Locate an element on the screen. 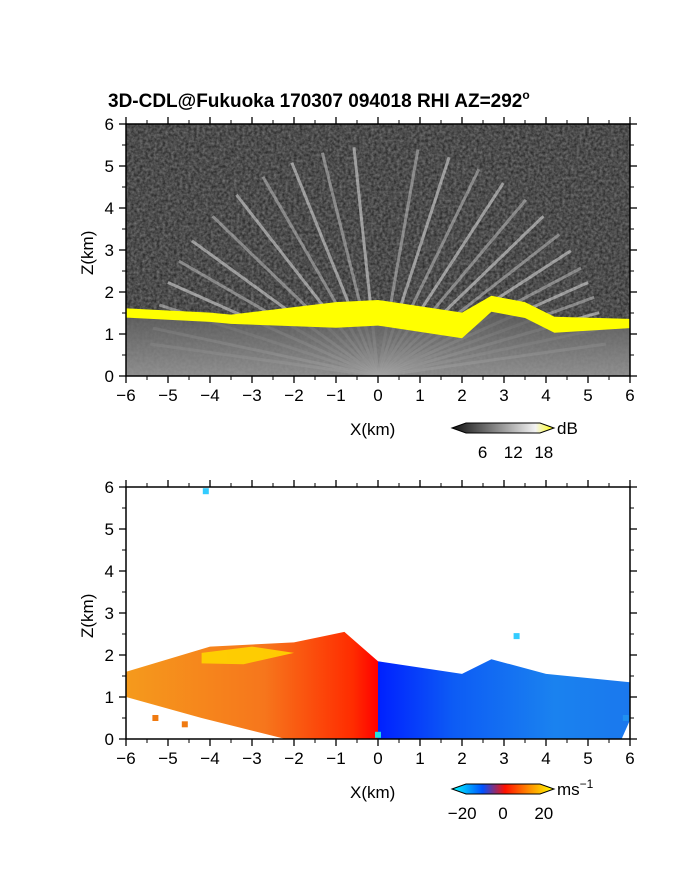 The image size is (680, 880). colorbar-backscatter: 6 12 18 dB is located at coordinates (514, 440).